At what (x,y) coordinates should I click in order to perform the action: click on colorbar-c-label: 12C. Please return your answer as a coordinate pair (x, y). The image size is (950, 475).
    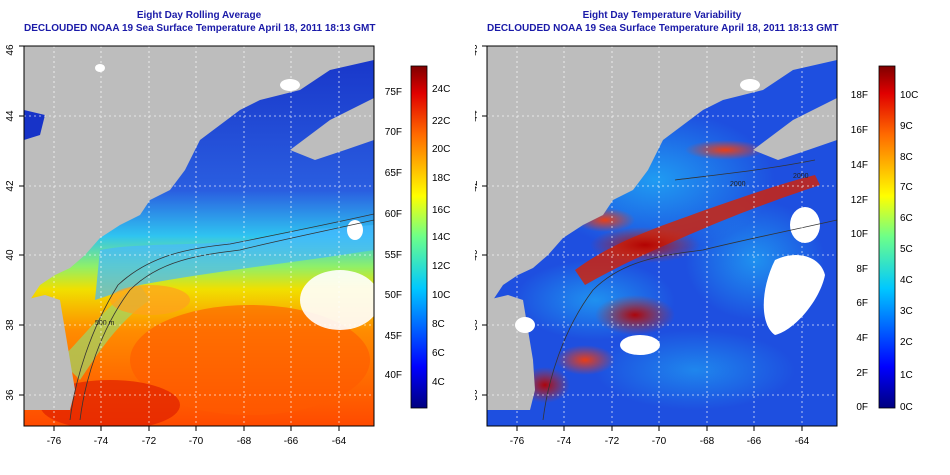
    Looking at the image, I should click on (441, 266).